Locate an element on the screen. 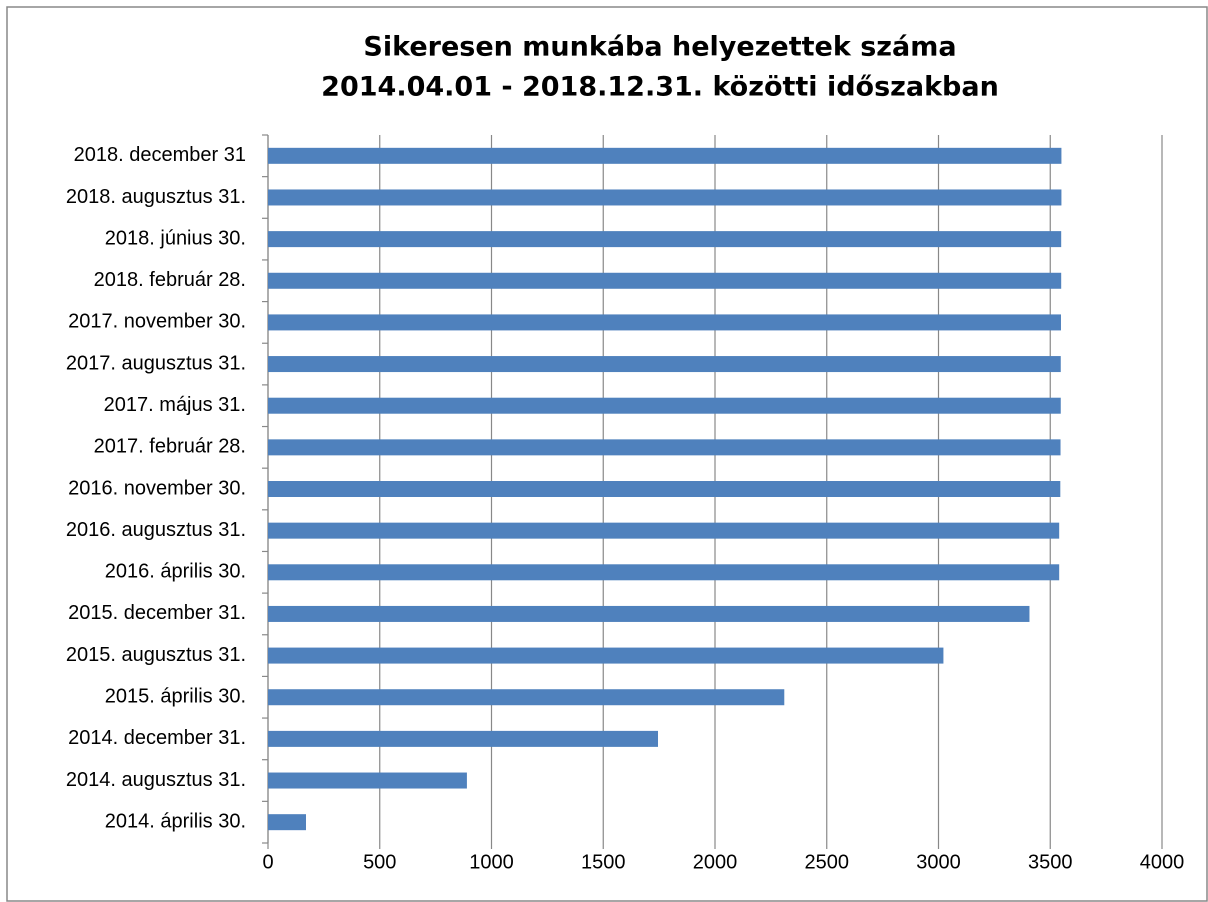 Image resolution: width=1208 pixels, height=902 pixels. x-tick-label: 2000 is located at coordinates (715, 862).